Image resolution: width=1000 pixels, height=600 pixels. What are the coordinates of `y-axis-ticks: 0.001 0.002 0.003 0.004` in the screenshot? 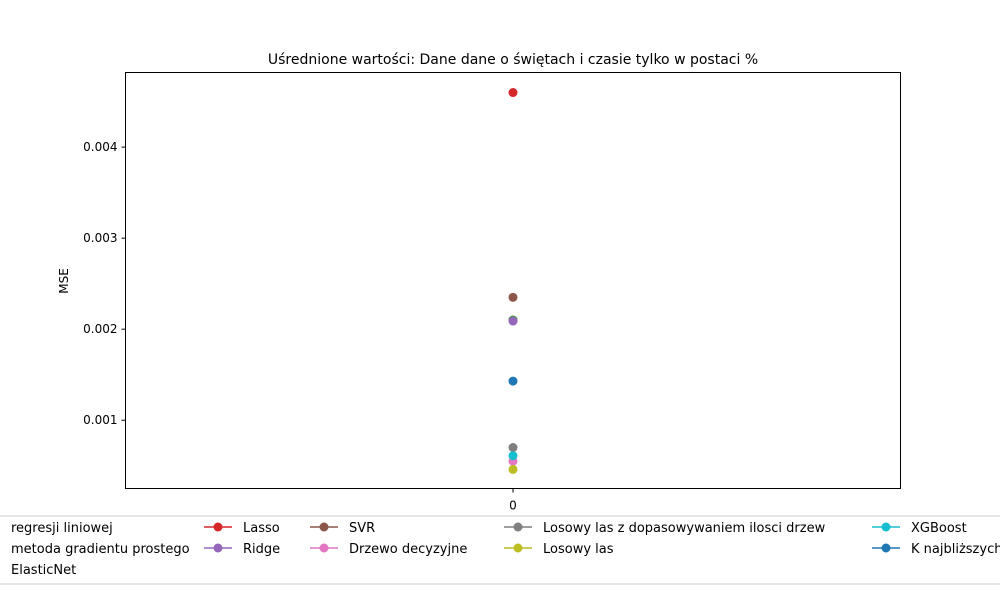 It's located at (104, 283).